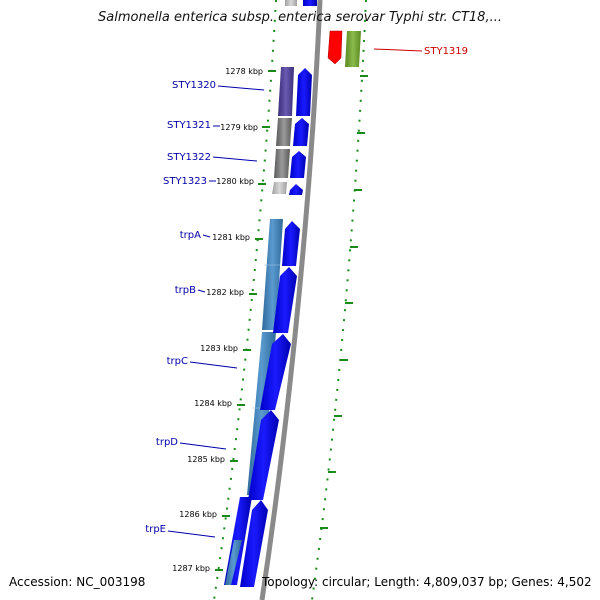  I want to click on gene-label-STY1319: STY1319, so click(446, 51).